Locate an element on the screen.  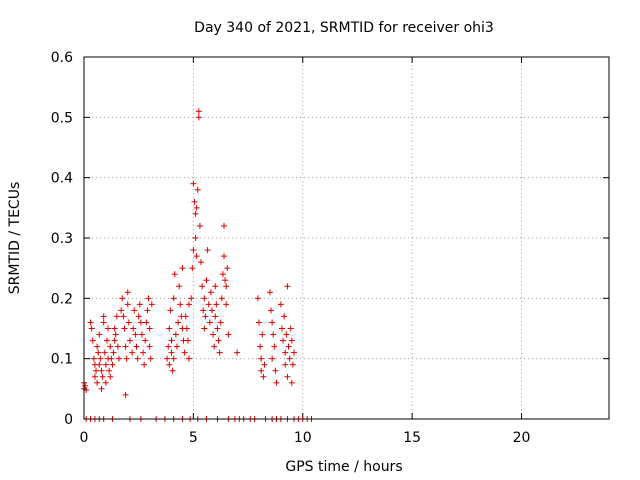
y-tick-label: 0.5 is located at coordinates (62, 118).